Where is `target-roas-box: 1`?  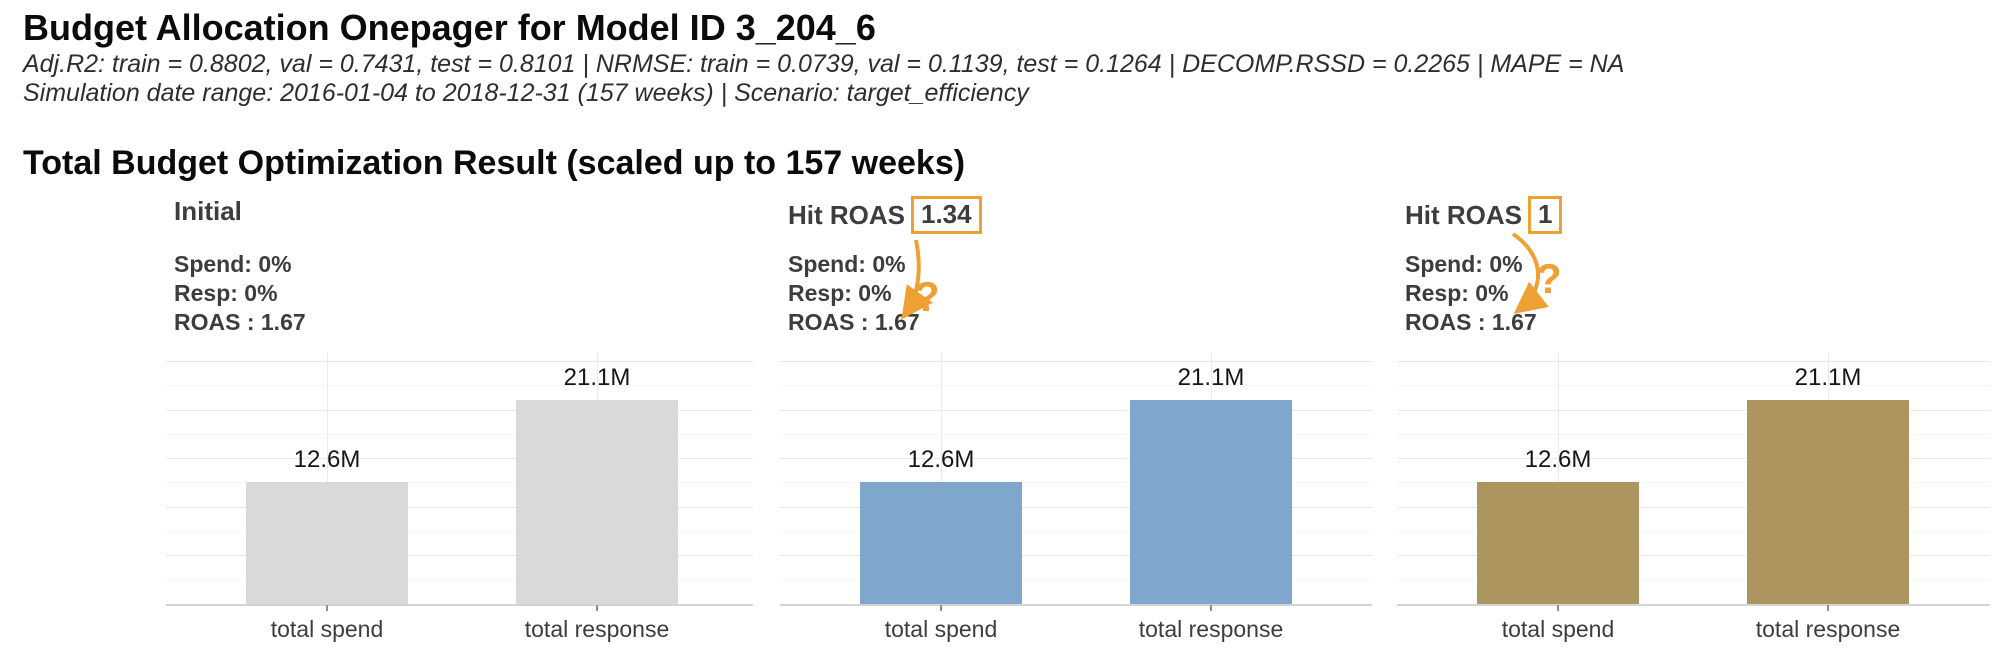
target-roas-box: 1 is located at coordinates (1545, 215).